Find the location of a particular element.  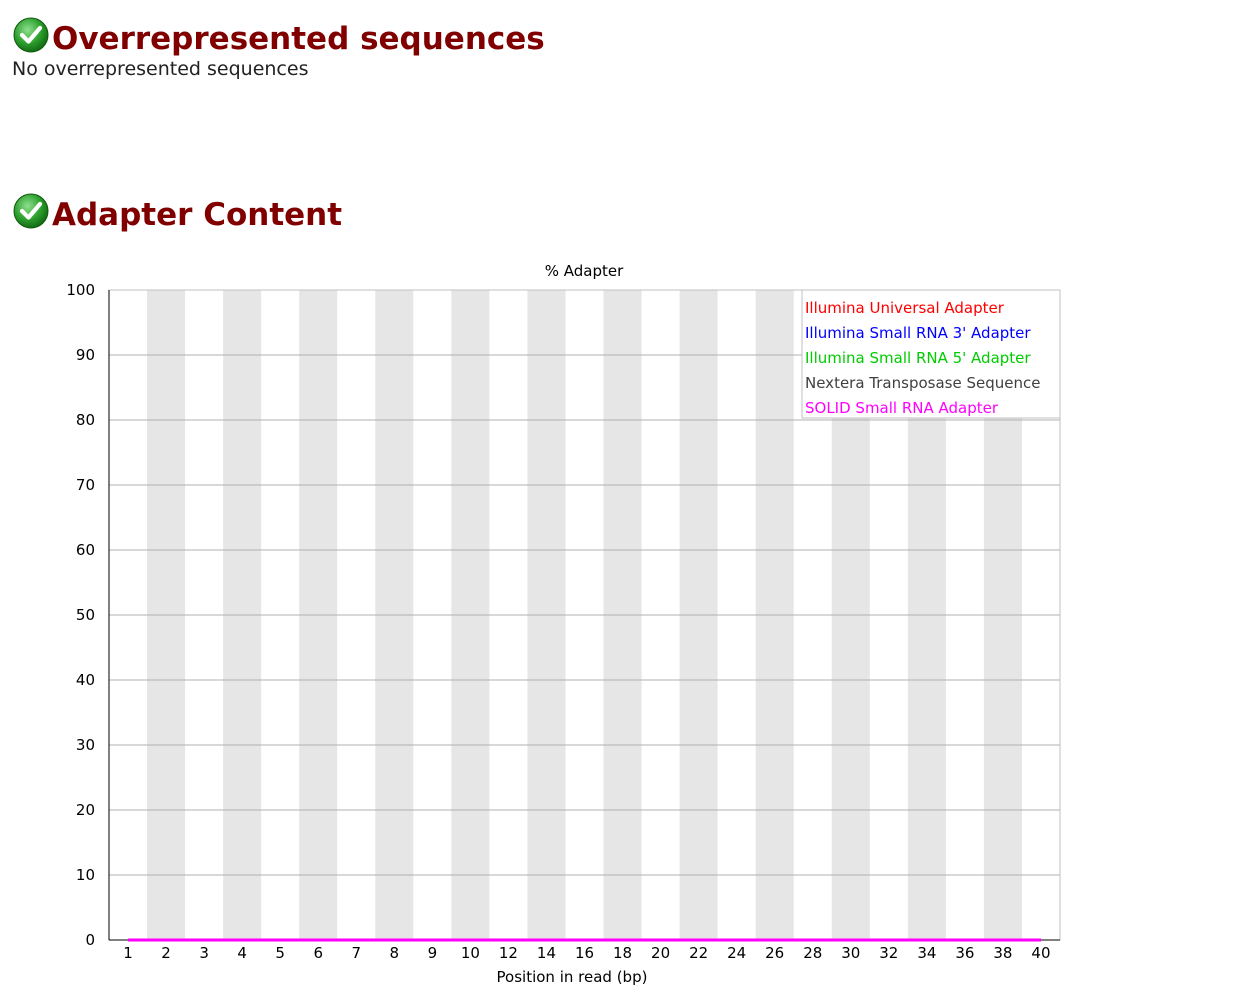

y-tick-label: 80 is located at coordinates (85, 420).